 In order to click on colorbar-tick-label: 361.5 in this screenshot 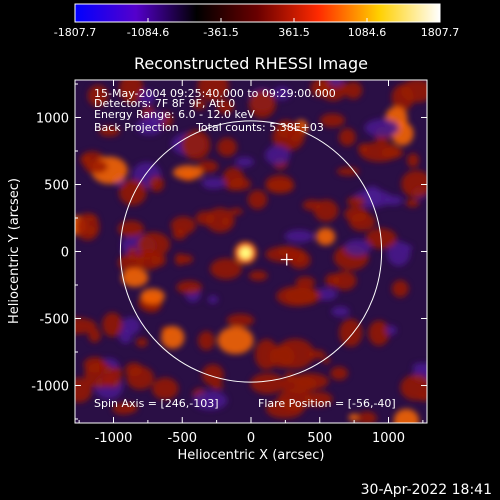, I will do `click(294, 32)`.